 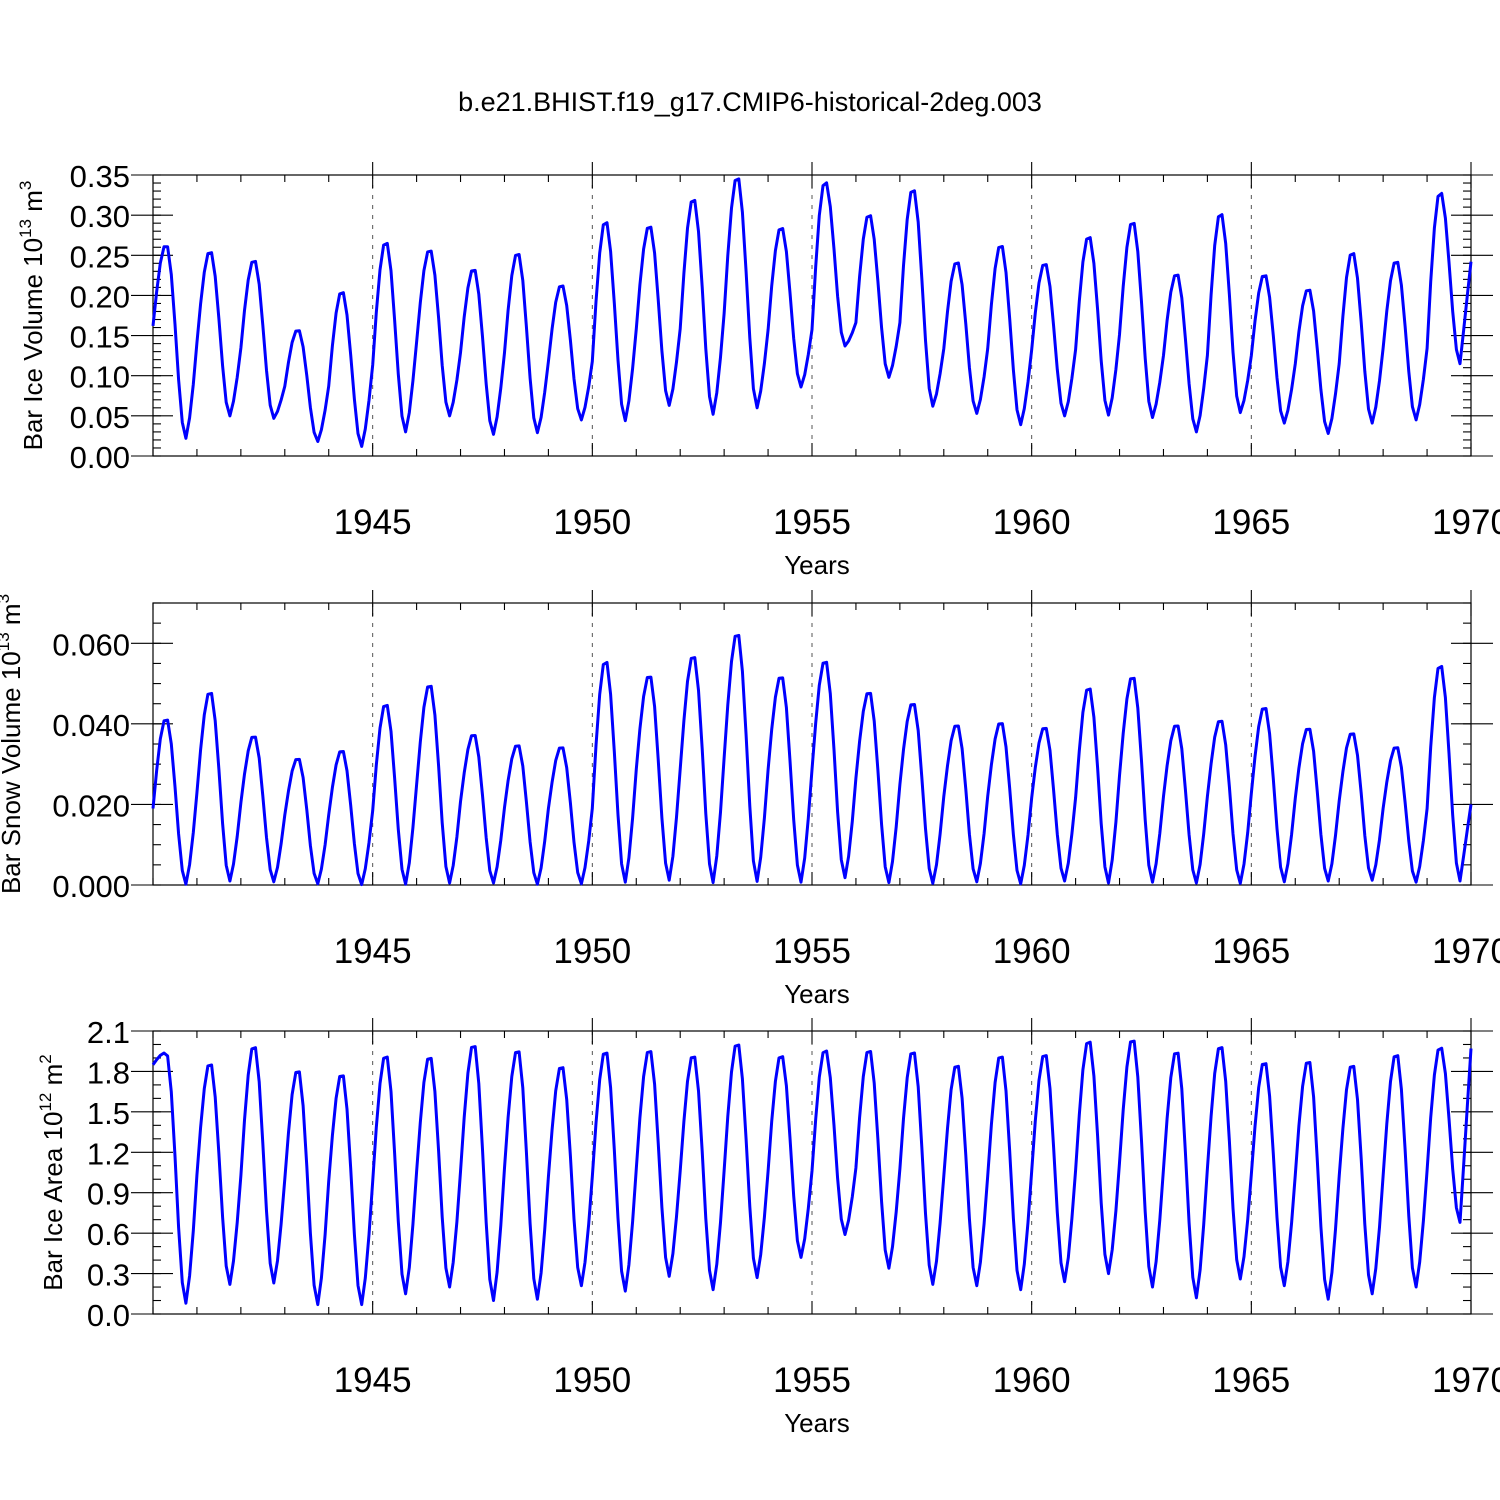 I want to click on y-tick-label: 1.2, so click(x=108, y=1153).